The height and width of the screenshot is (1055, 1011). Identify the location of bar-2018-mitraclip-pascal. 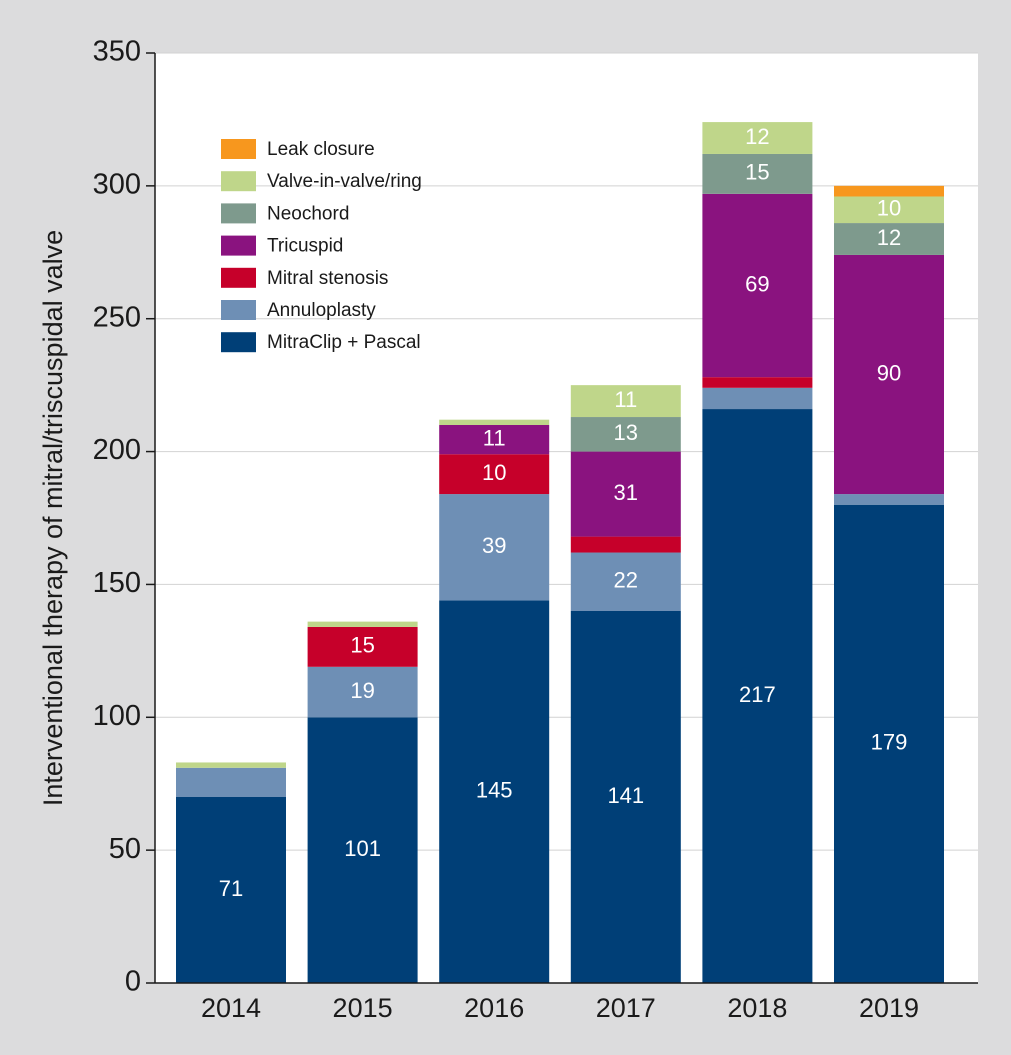
(757, 696).